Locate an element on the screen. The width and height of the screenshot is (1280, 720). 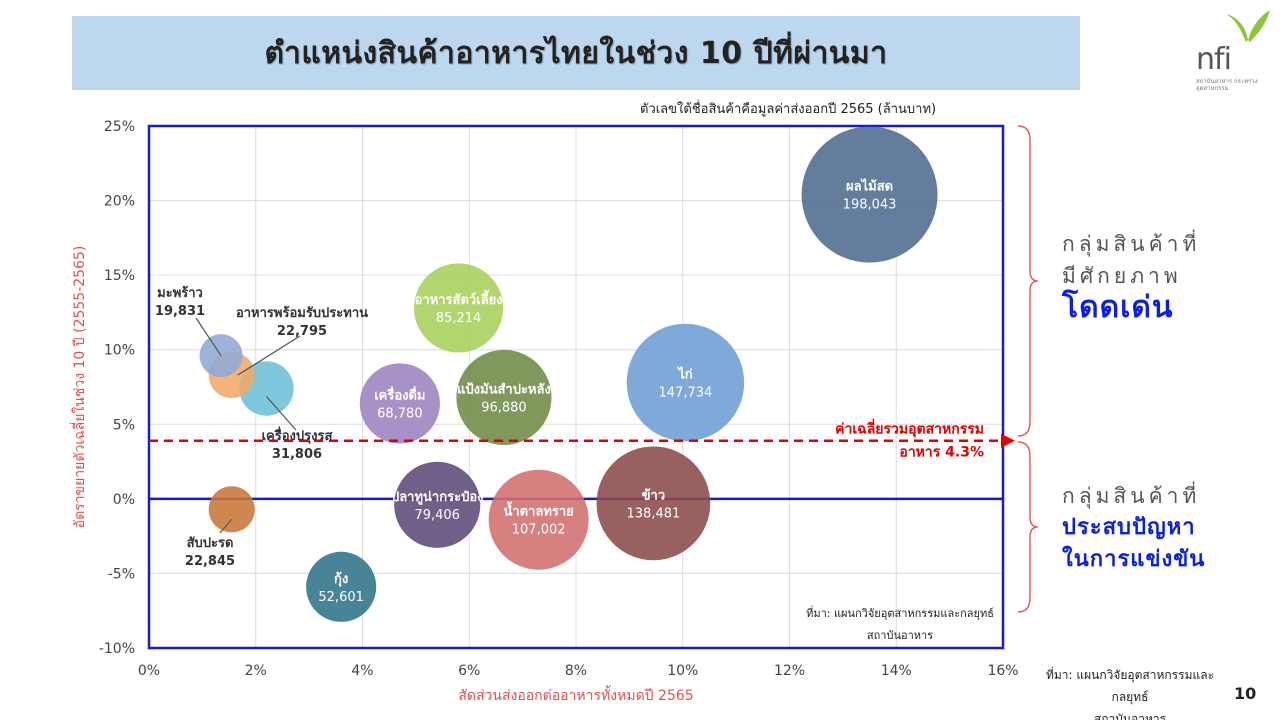
source-bottom-line2: สถาบันอาหาร is located at coordinates (1130, 716).